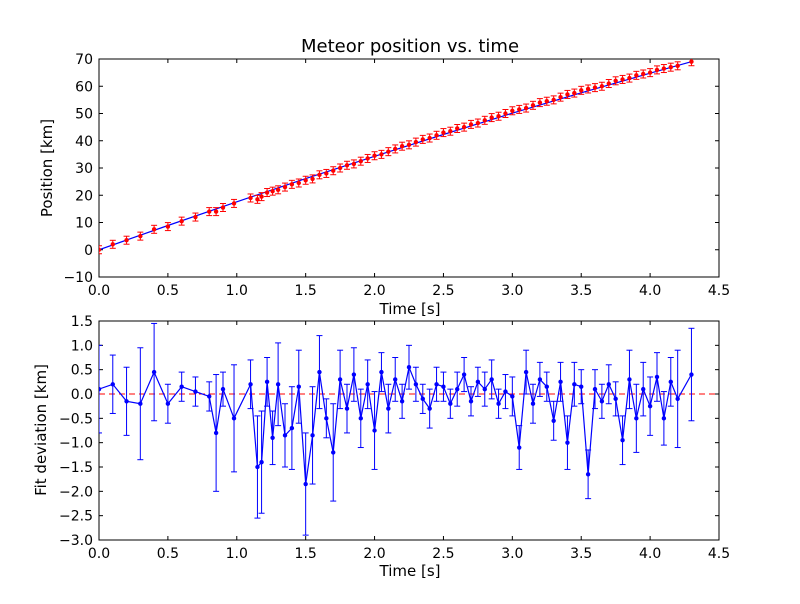 The image size is (800, 604). What do you see at coordinates (443, 554) in the screenshot?
I see `deviation-plot-xtick-label: 2.5` at bounding box center [443, 554].